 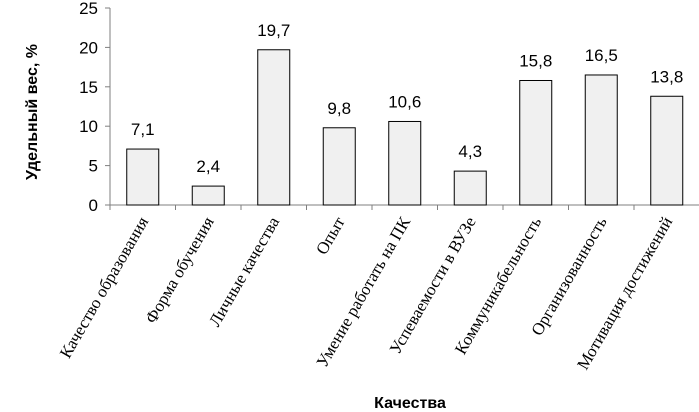 What do you see at coordinates (601, 55) in the screenshot?
I see `data-label-8: 16,5` at bounding box center [601, 55].